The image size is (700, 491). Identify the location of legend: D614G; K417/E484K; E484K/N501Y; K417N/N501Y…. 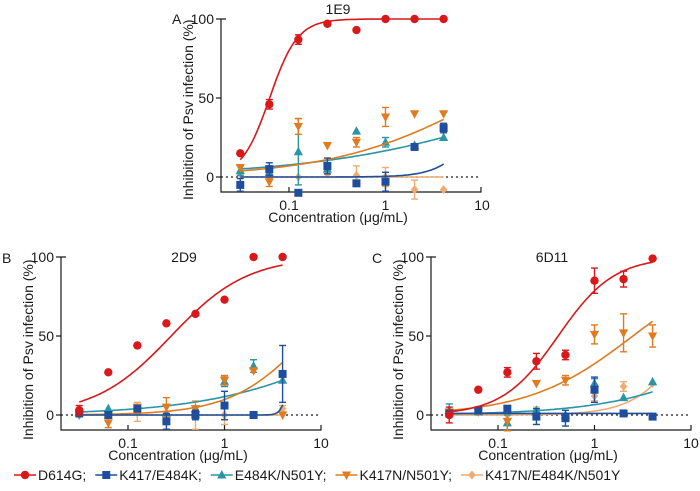
(317, 475).